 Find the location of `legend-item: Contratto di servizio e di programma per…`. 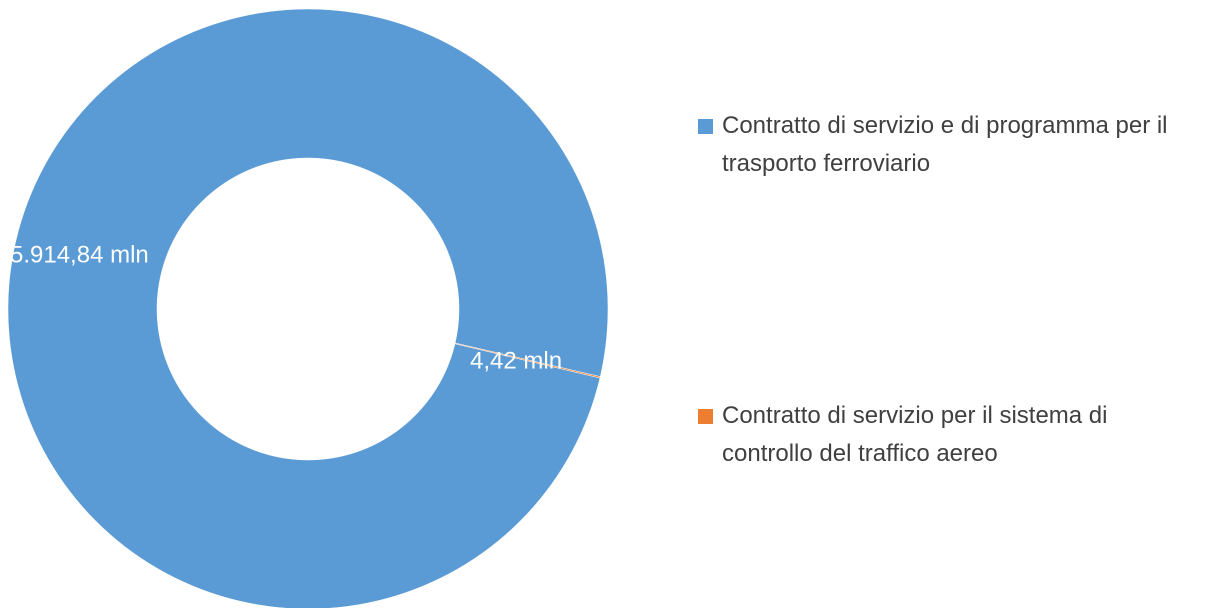

legend-item: Contratto di servizio e di programma per… is located at coordinates (948, 145).